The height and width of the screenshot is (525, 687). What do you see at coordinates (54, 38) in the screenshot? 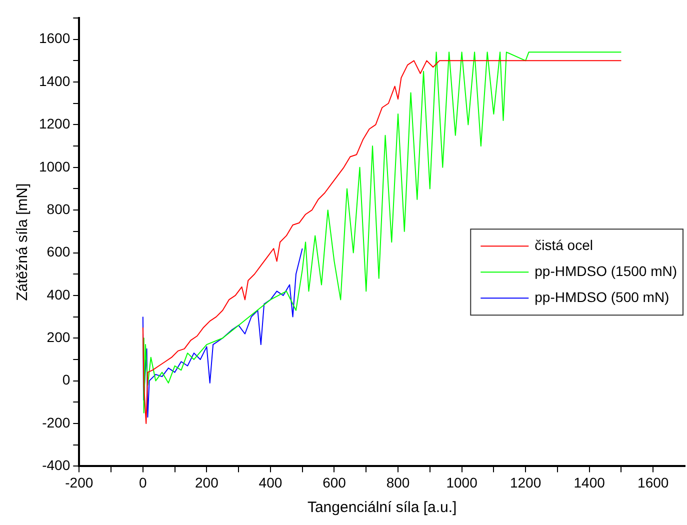
I see `y-tick-label: 1600` at bounding box center [54, 38].